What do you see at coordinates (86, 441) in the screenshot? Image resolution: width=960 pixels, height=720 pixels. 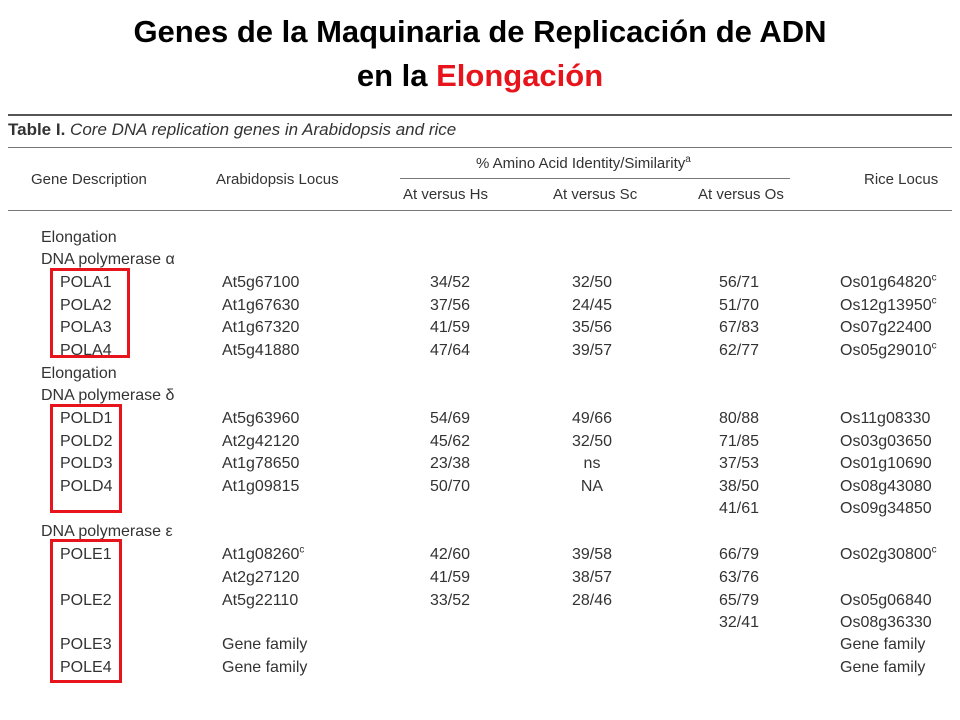 I see `cell-gene: POLD2` at bounding box center [86, 441].